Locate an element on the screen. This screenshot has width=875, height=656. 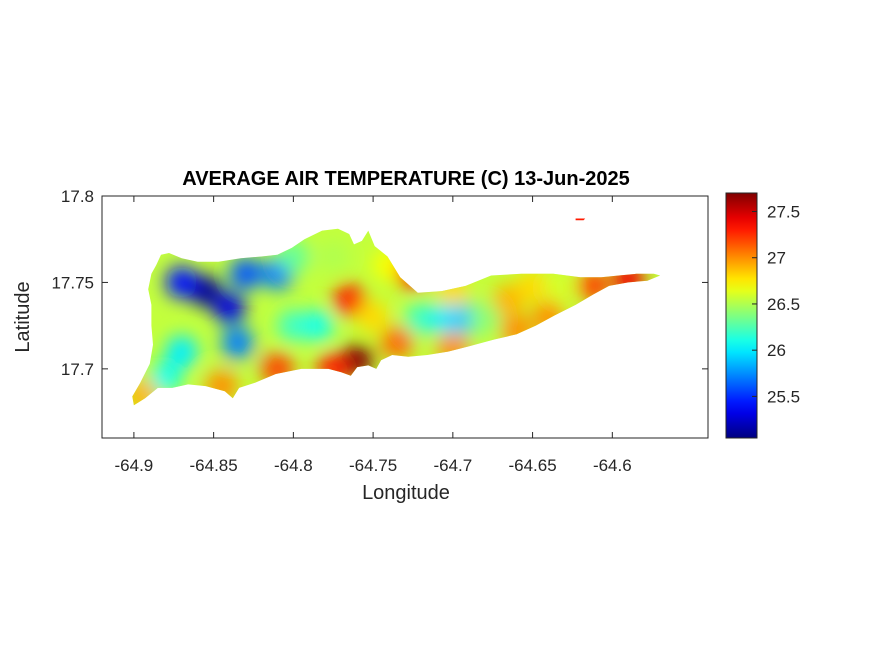
x-tick-label: -64.9 is located at coordinates (134, 465).